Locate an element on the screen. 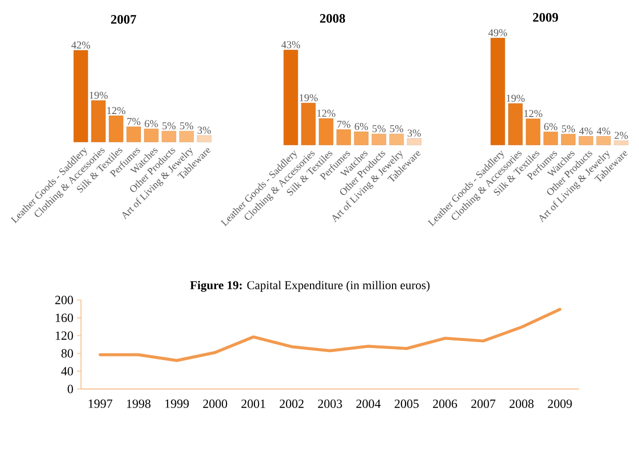 The height and width of the screenshot is (468, 639). chart-title: 2008 is located at coordinates (333, 18).